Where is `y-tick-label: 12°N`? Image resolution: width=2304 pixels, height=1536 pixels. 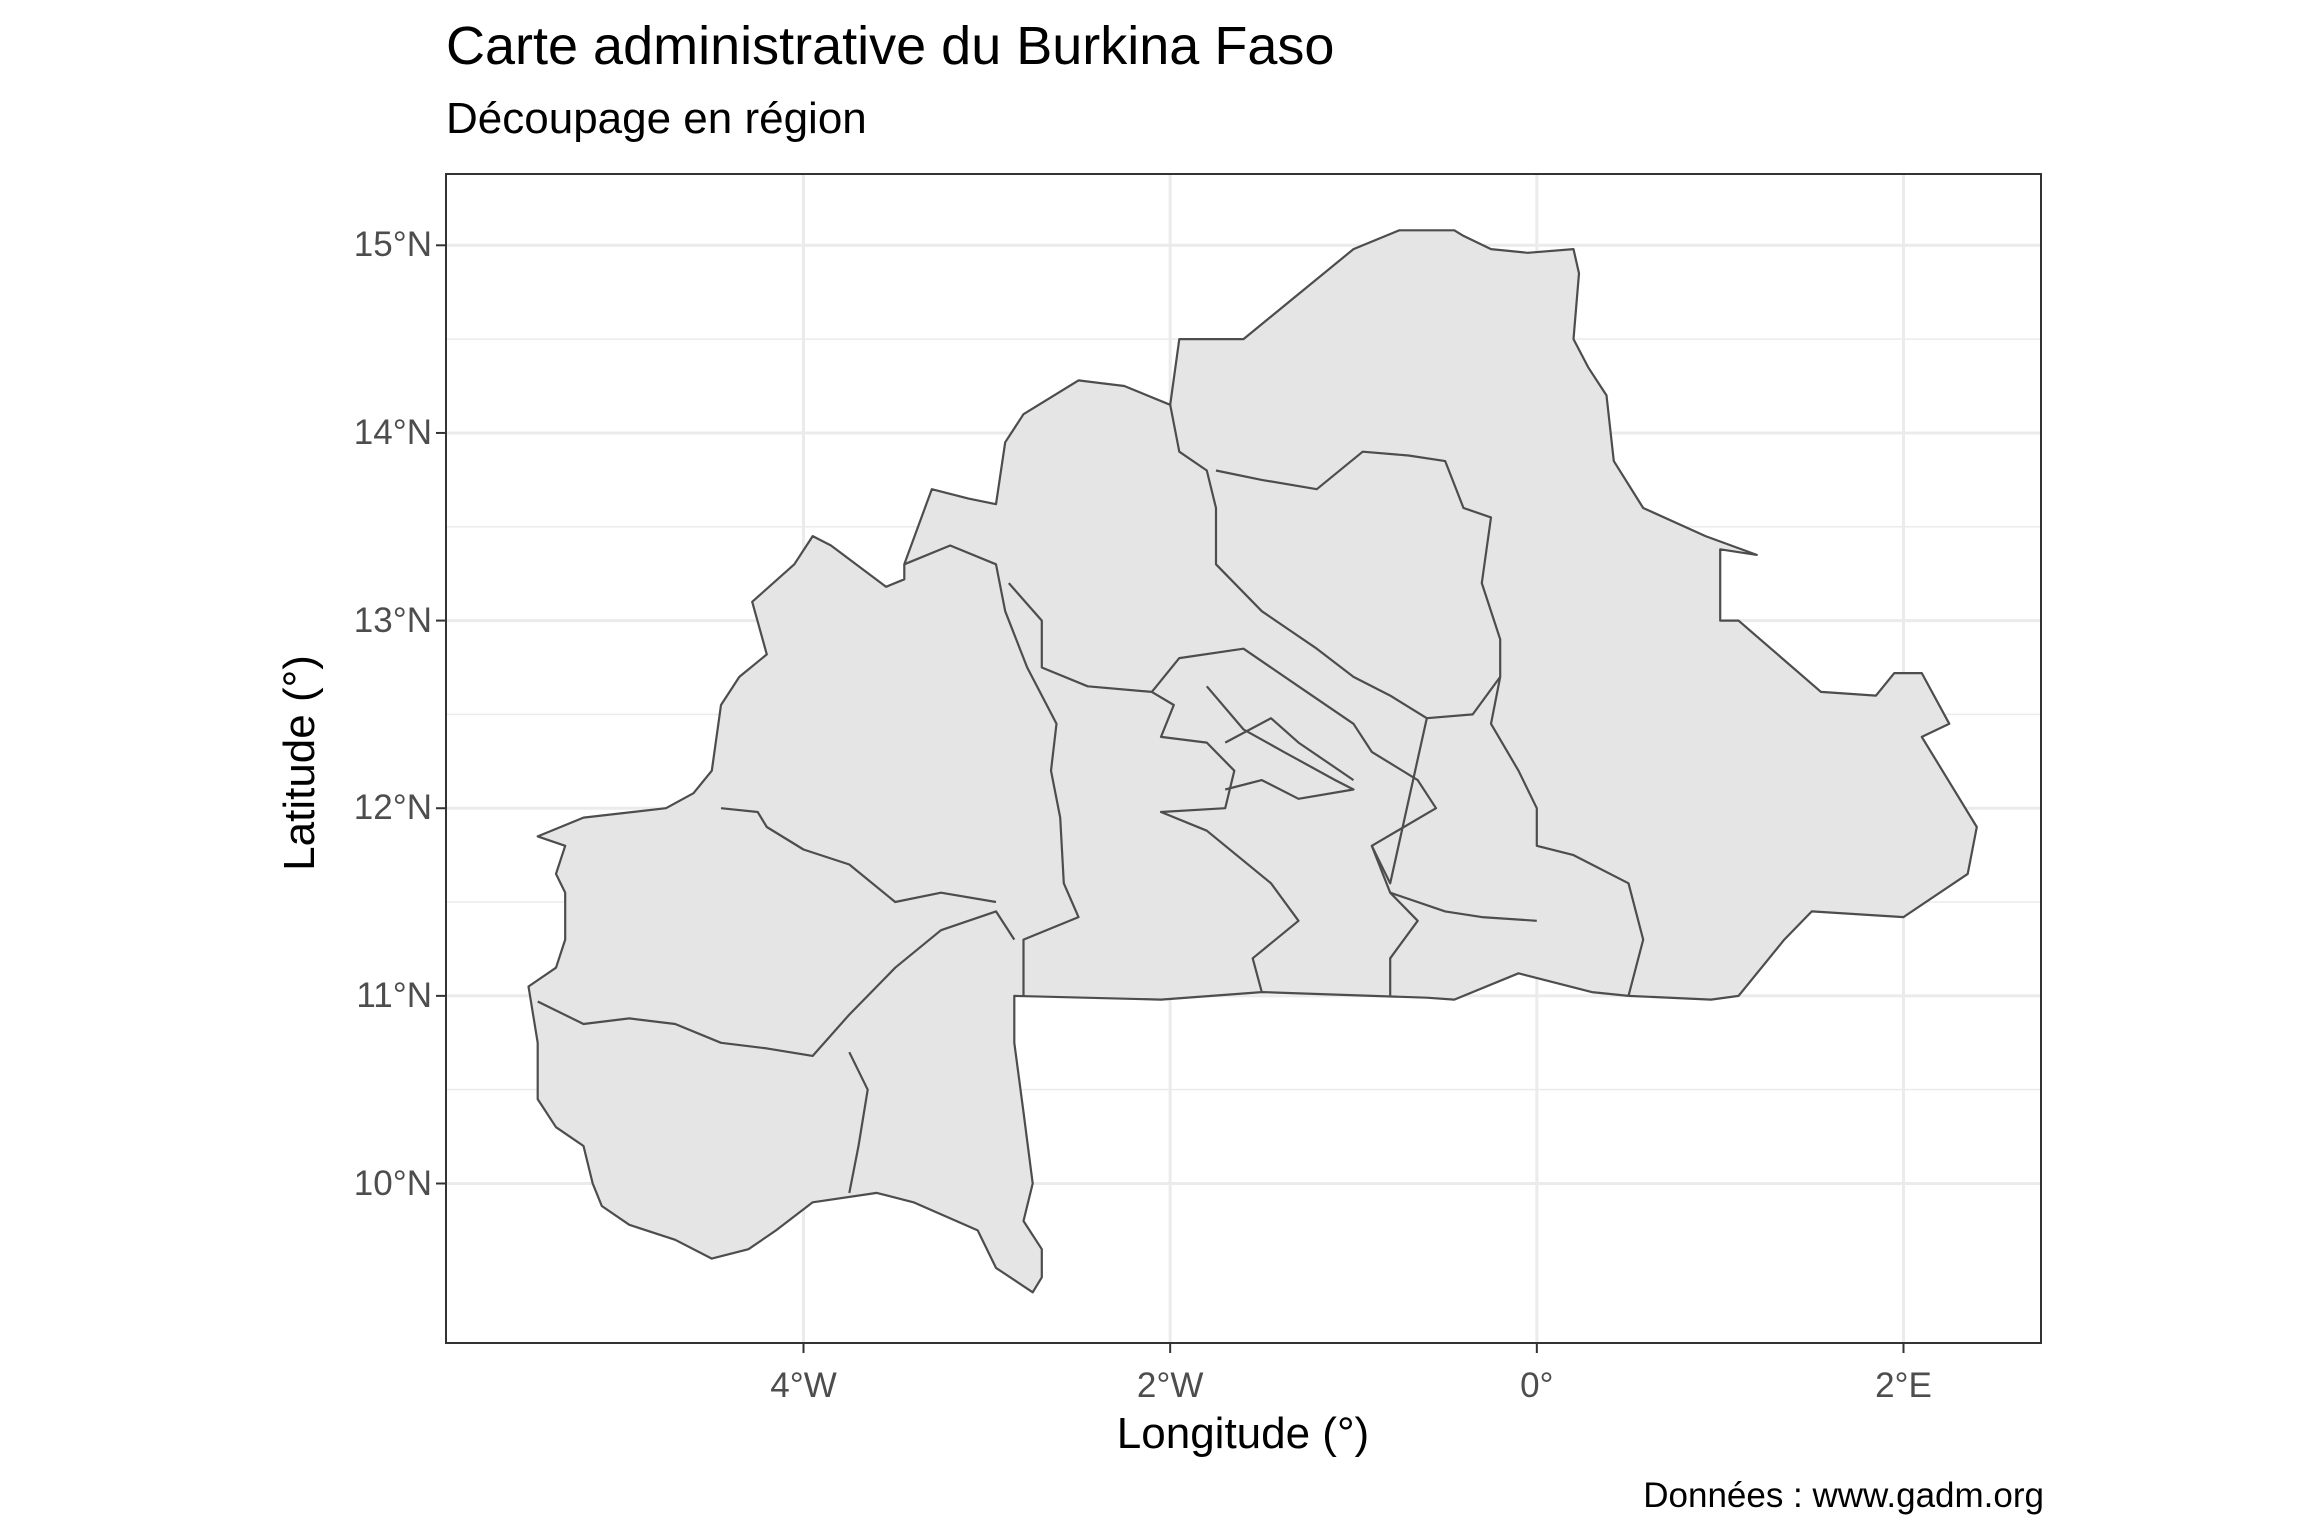 y-tick-label: 12°N is located at coordinates (392, 808).